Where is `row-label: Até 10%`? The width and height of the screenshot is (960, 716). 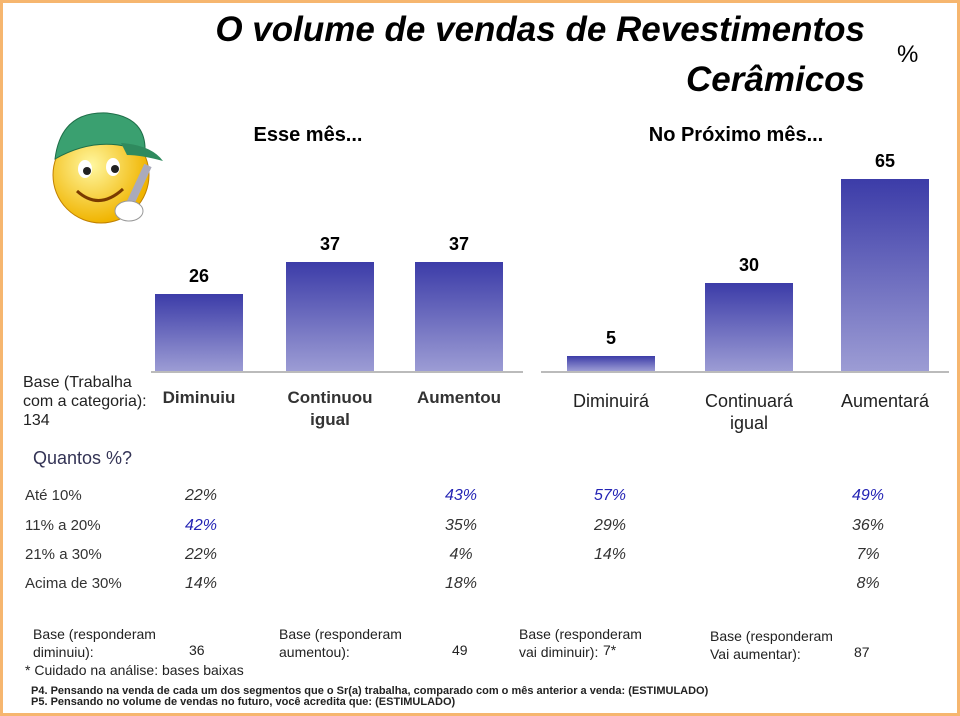 row-label: Até 10% is located at coordinates (53, 495).